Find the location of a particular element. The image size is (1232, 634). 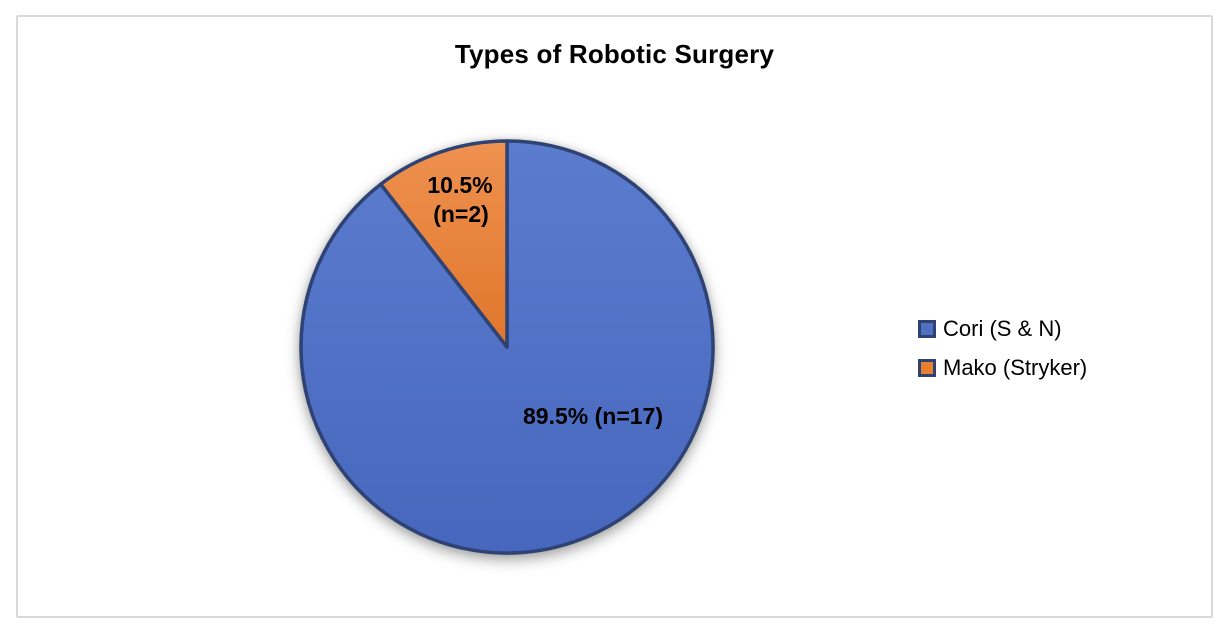

legend-swatch-cori-icon is located at coordinates (927, 329).